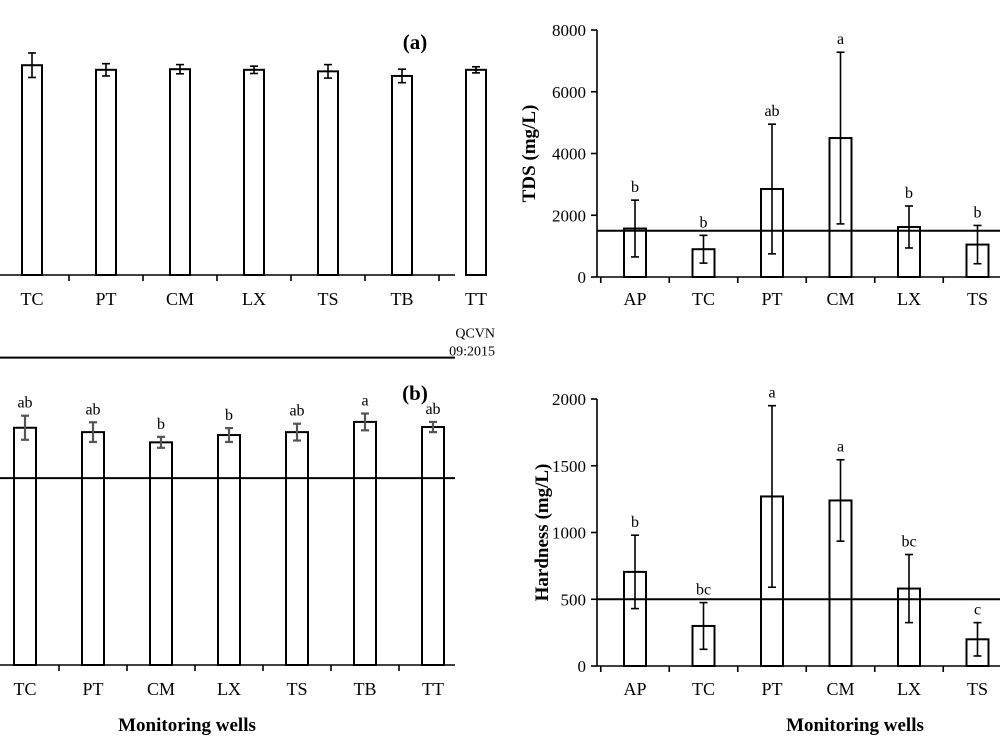 This screenshot has height=750, width=1000. I want to click on panel-label: (b), so click(415, 393).